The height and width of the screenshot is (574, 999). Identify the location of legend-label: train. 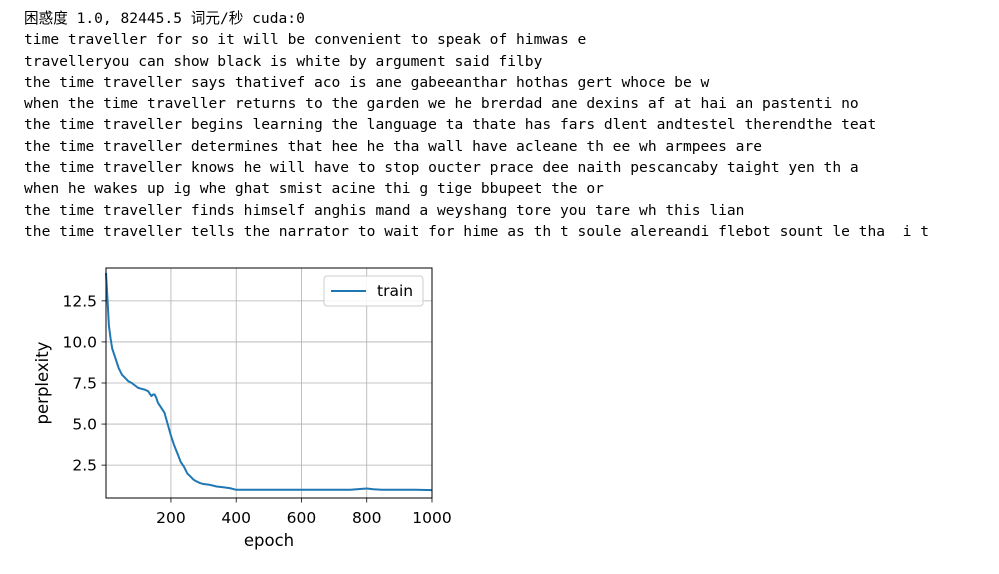
(395, 291).